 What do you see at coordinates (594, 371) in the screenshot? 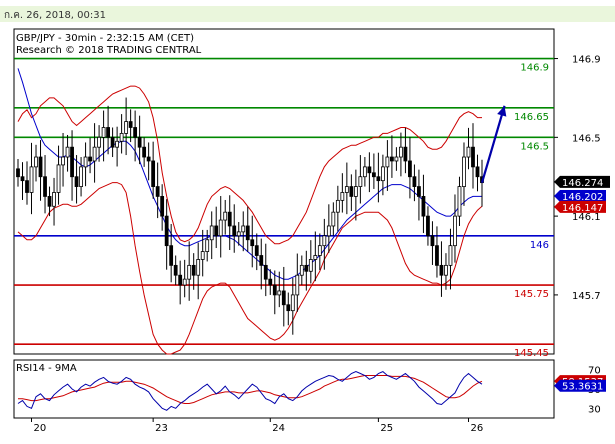
I see `rsi-y-label: 70` at bounding box center [594, 371].